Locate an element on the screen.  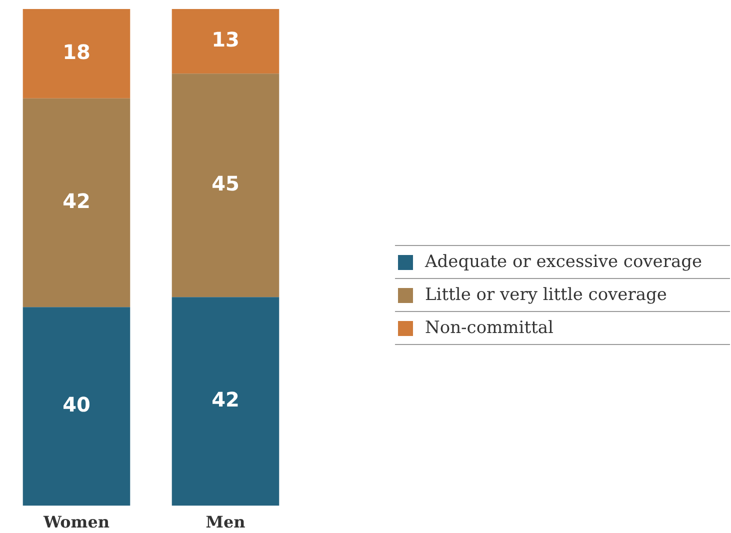
legend-label: Adequate or excessive coverage is located at coordinates (563, 262).